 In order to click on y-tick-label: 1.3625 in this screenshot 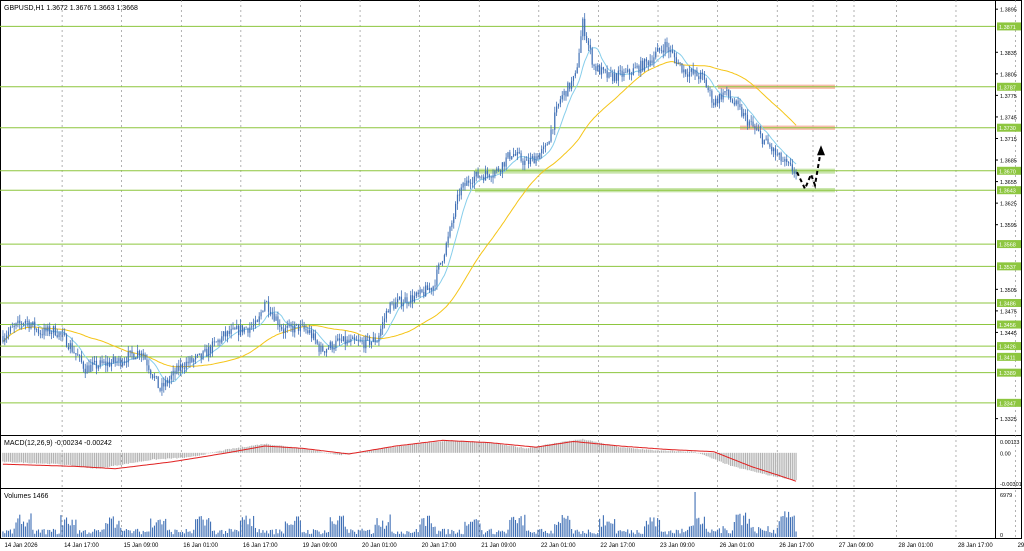, I will do `click(1008, 205)`.